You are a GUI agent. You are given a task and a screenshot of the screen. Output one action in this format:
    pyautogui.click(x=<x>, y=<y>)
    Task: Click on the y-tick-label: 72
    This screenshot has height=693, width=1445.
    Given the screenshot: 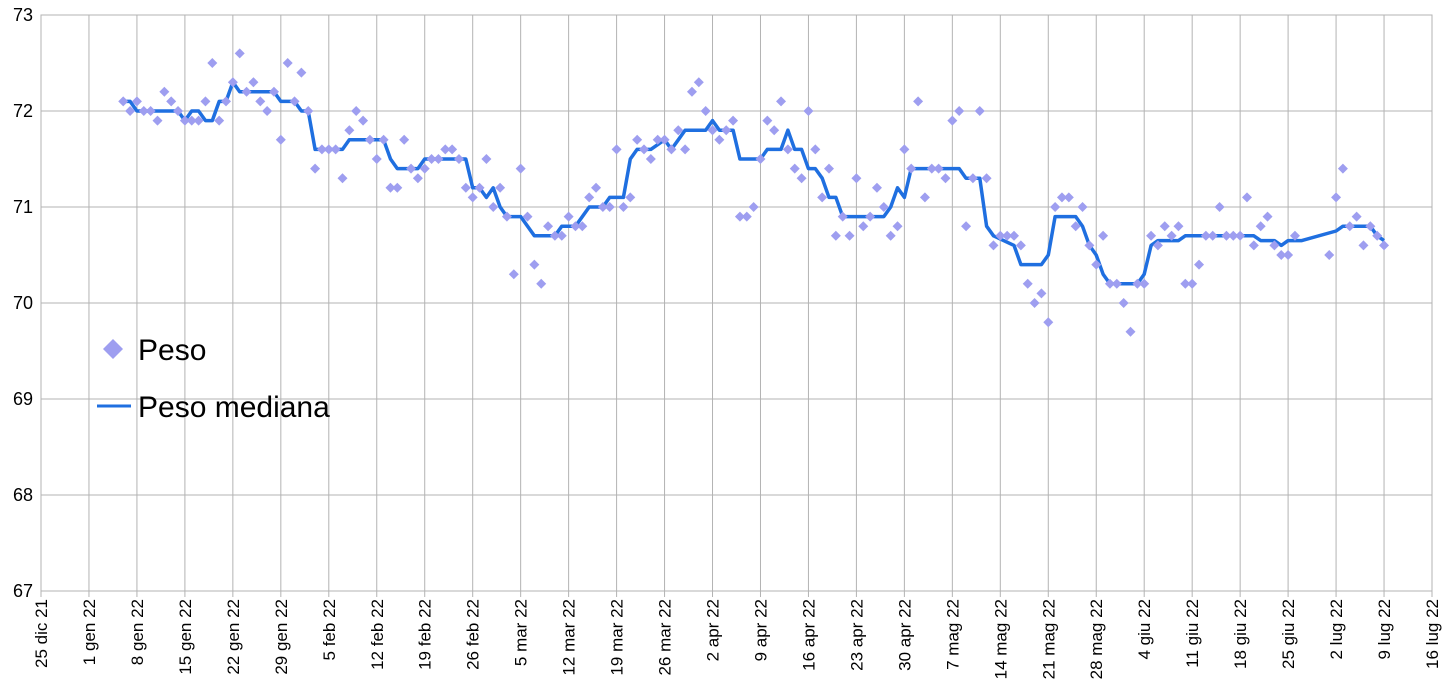 What is the action you would take?
    pyautogui.click(x=23, y=111)
    